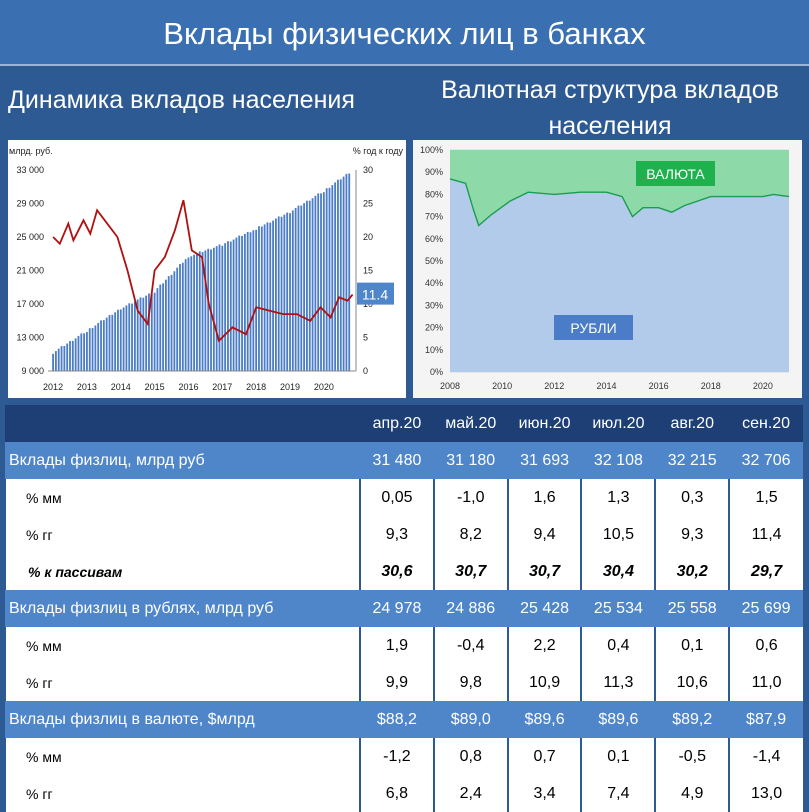  Describe the element at coordinates (434, 239) in the screenshot. I see `y-tick-label: 60%` at that location.